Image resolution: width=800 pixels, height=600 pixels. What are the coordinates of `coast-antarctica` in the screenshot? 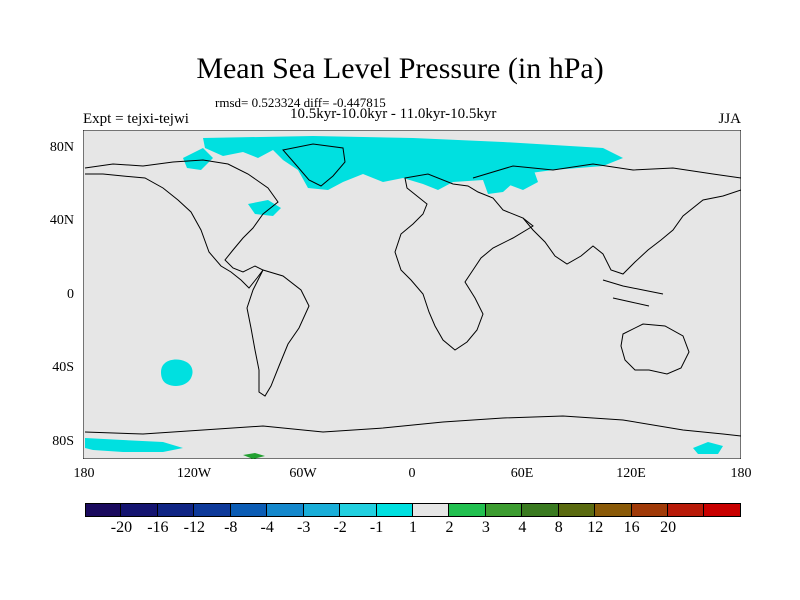 It's located at (412, 426).